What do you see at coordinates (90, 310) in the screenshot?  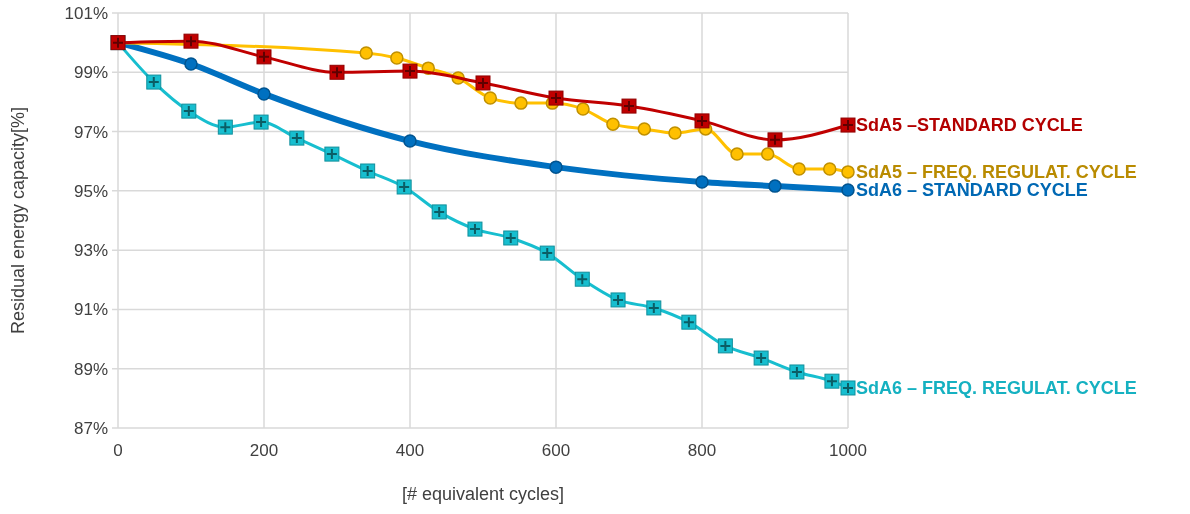 I see `y-tick-label: 91%` at bounding box center [90, 310].